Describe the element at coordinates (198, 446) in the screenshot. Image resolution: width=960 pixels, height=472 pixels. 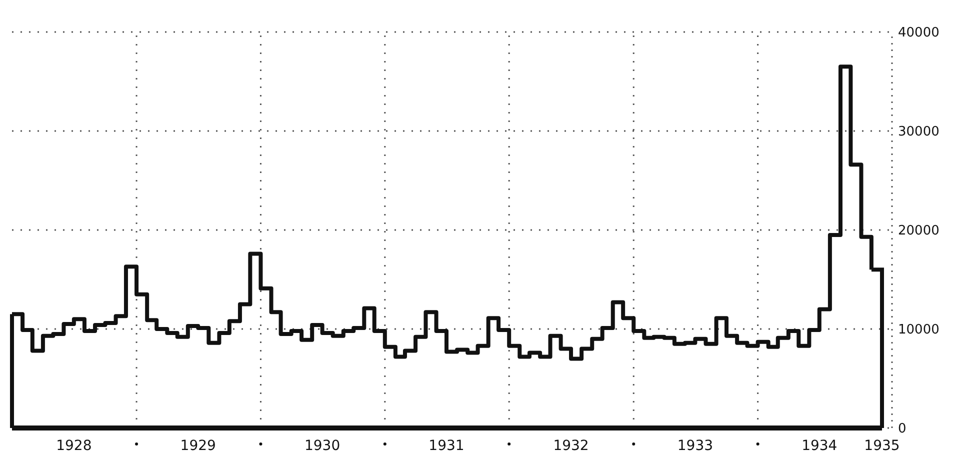
I see `x-tick-label: 1929` at that location.